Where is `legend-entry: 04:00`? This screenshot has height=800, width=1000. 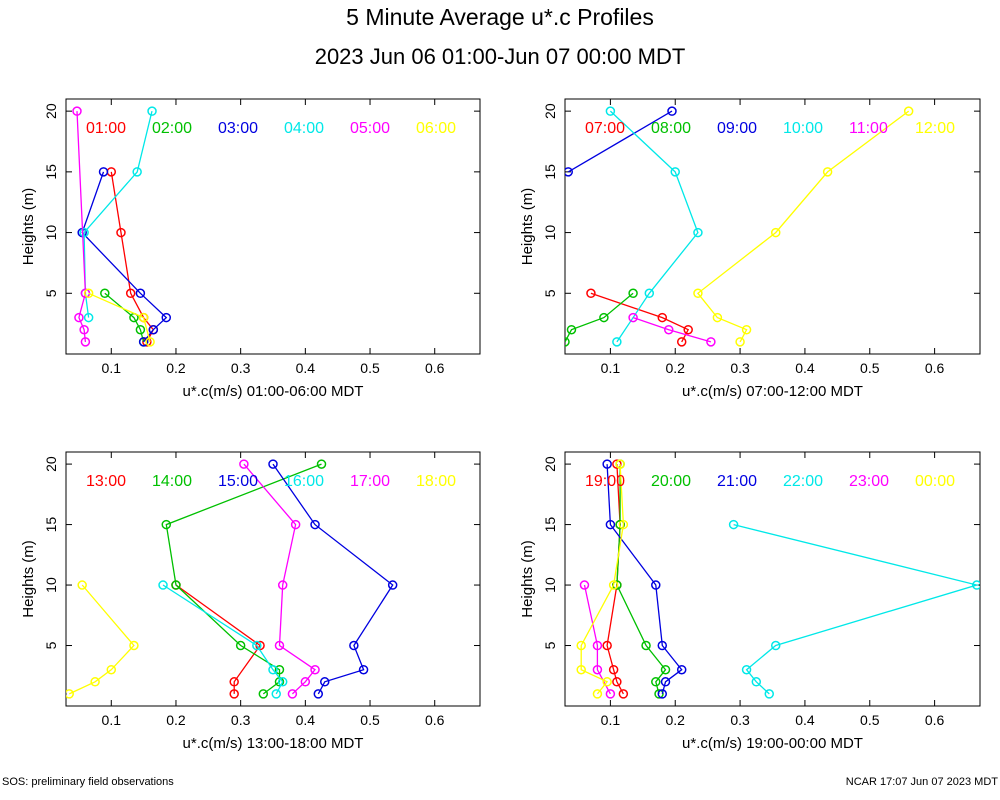 legend-entry: 04:00 is located at coordinates (304, 128).